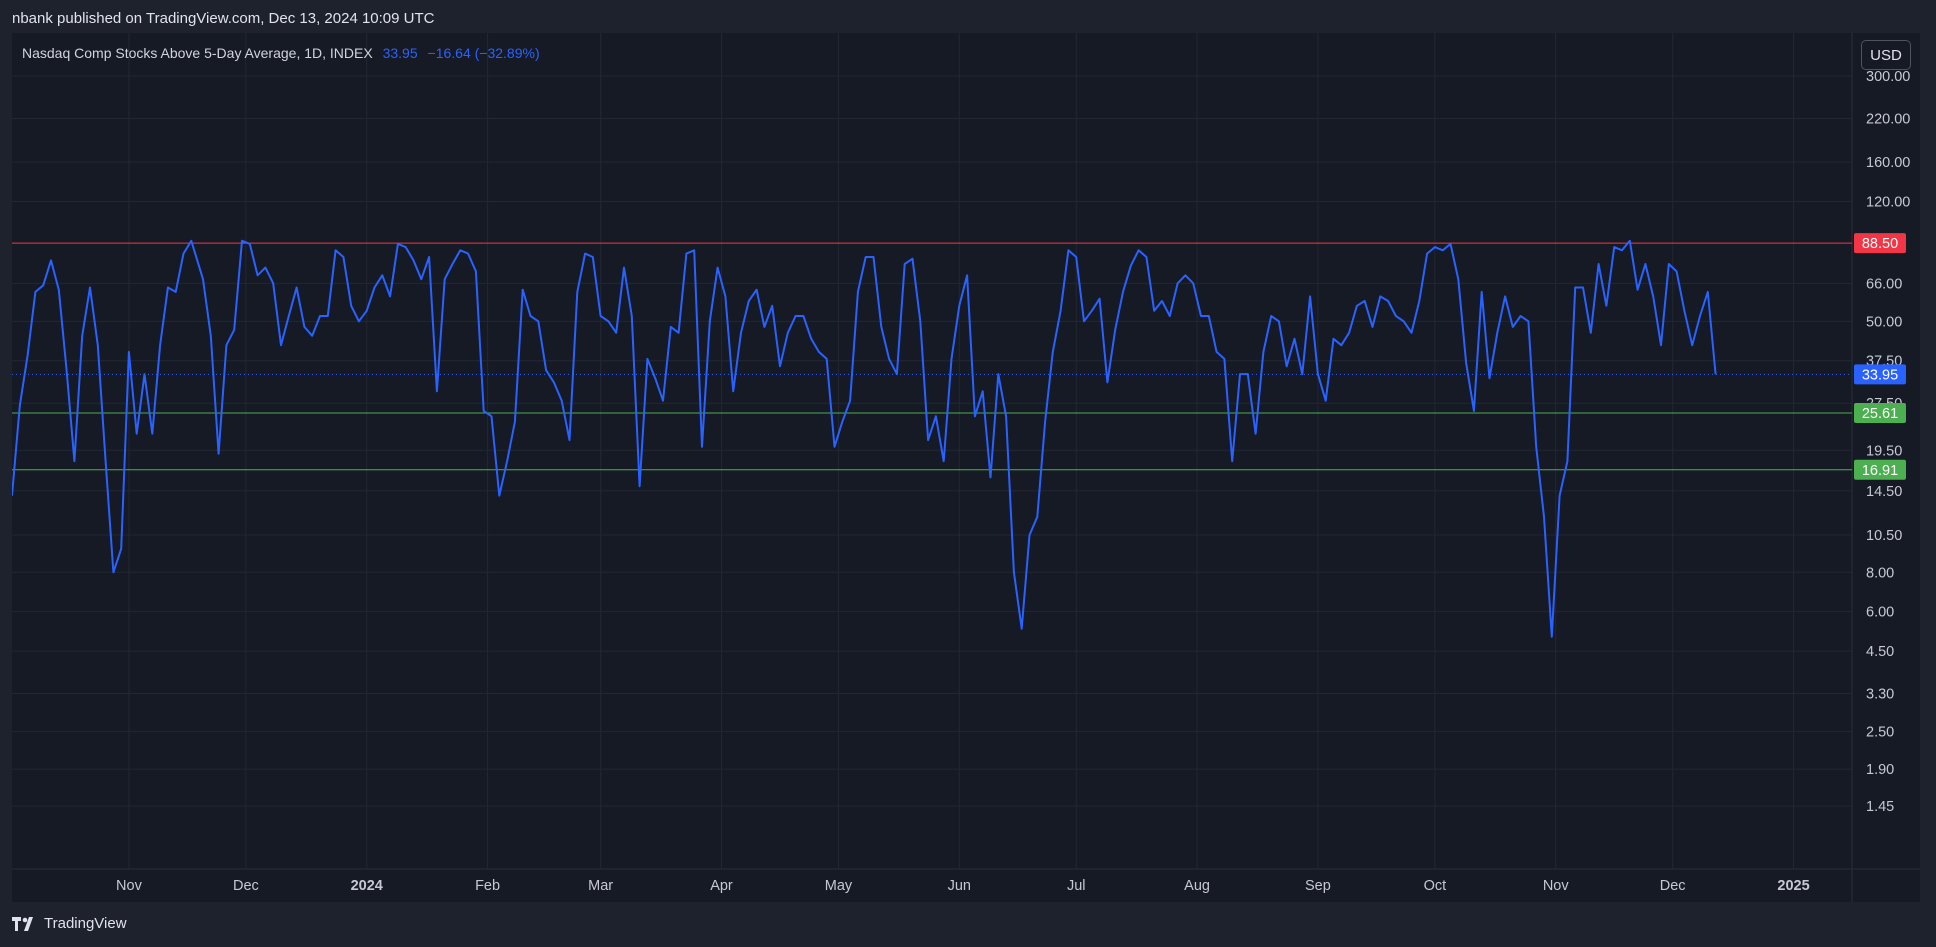 The image size is (1936, 947). I want to click on x-tick-label: Oct, so click(1435, 886).